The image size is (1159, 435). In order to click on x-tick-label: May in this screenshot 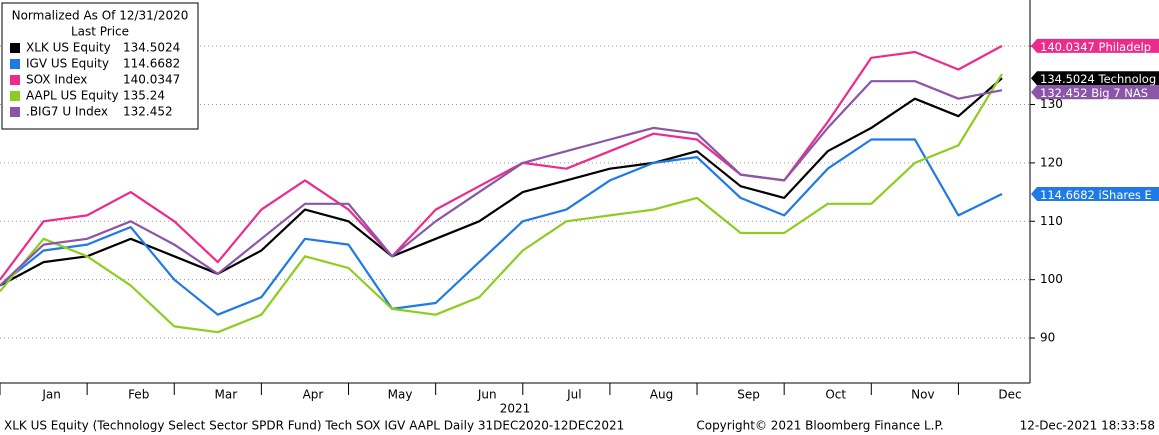, I will do `click(400, 395)`.